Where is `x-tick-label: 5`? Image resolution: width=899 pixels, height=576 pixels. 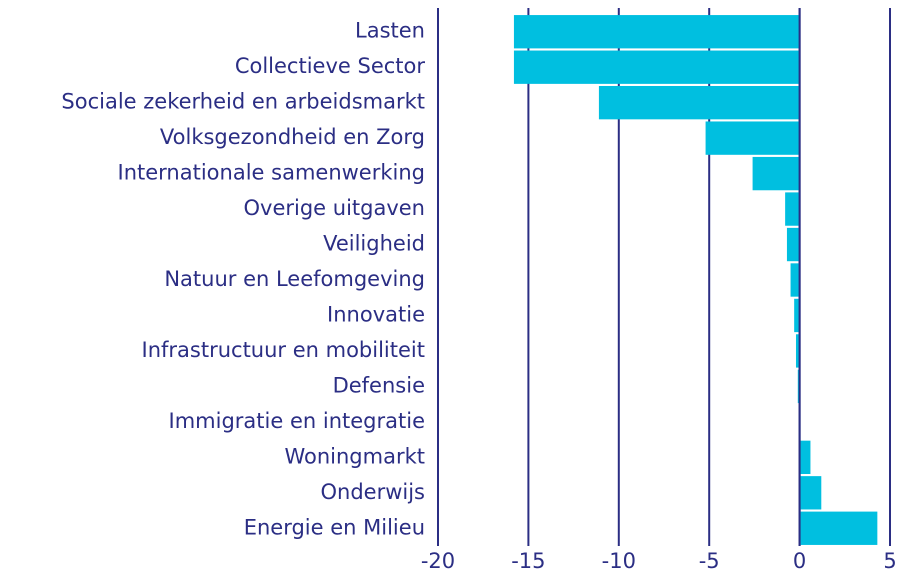 x-tick-label: 5 is located at coordinates (889, 561).